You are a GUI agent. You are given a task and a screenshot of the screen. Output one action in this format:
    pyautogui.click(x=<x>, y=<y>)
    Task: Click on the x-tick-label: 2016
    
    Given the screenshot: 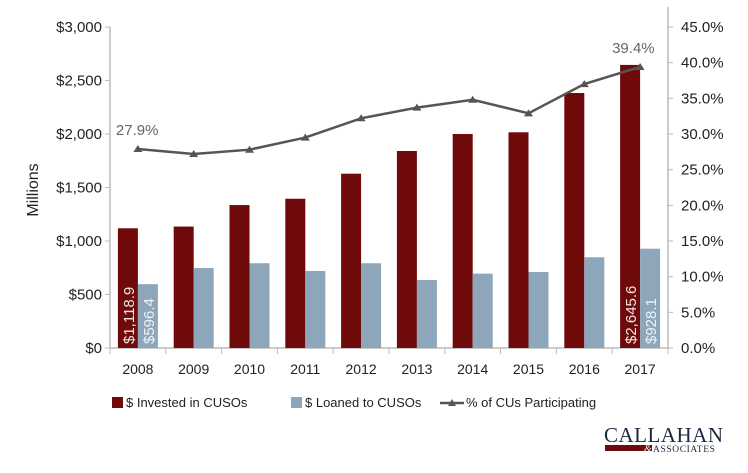 What is the action you would take?
    pyautogui.click(x=584, y=369)
    